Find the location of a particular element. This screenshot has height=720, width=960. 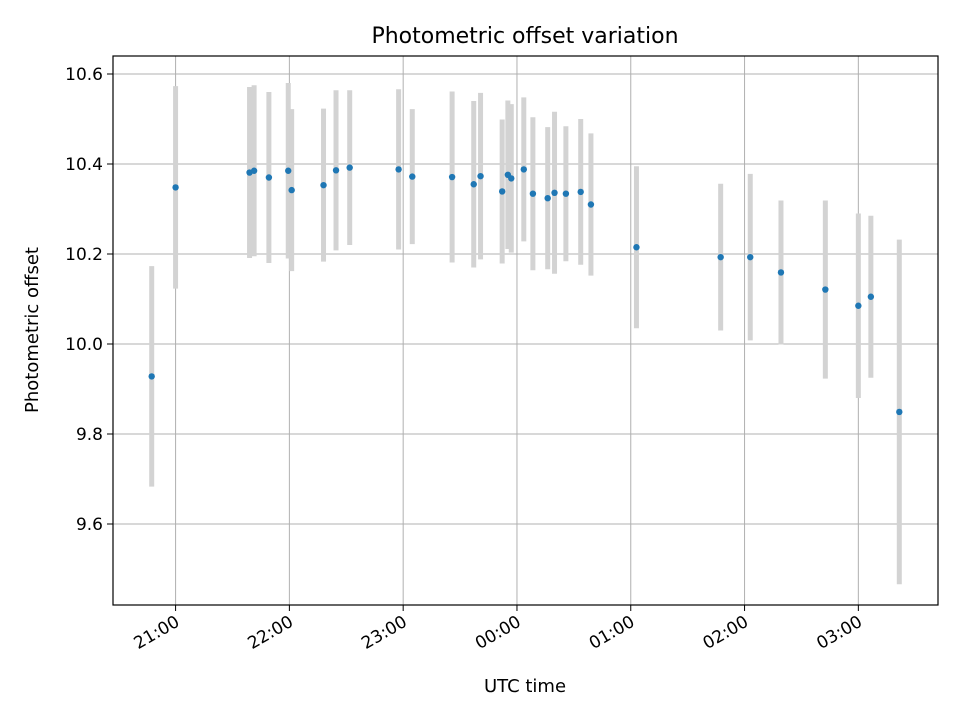

x-tick-label: 23:00 is located at coordinates (384, 633).